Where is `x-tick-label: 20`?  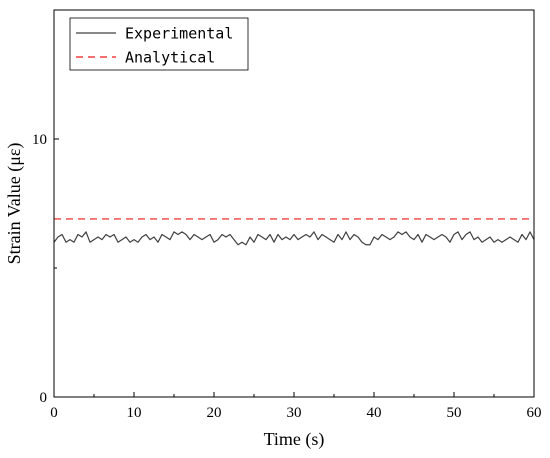 x-tick-label: 20 is located at coordinates (214, 413).